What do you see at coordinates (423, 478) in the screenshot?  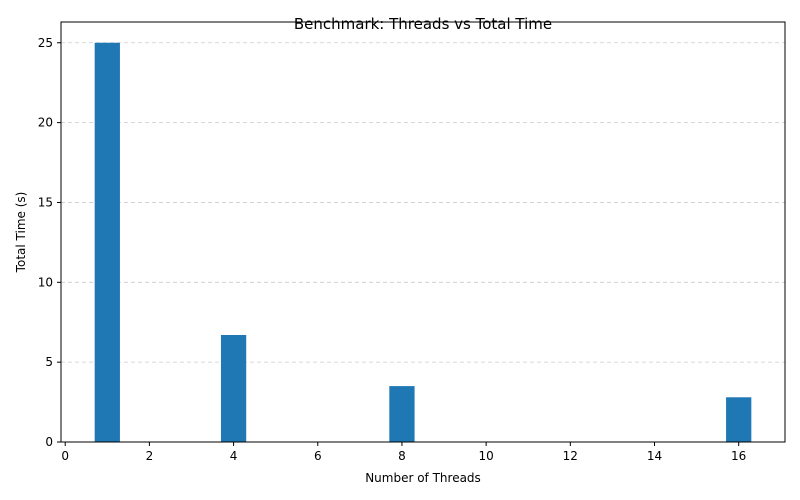 I see `x-axis-label: Number of Threads` at bounding box center [423, 478].